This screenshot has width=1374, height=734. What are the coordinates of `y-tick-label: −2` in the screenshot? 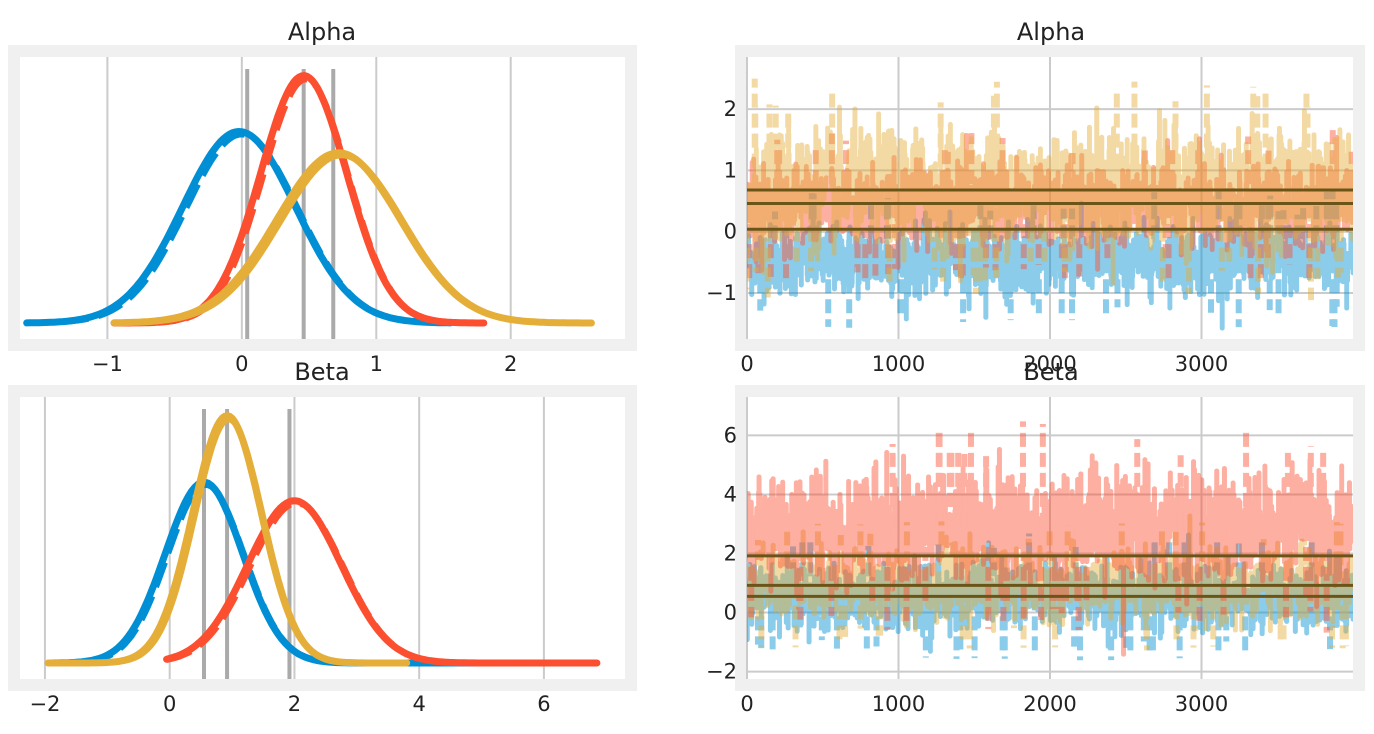 It's located at (721, 672).